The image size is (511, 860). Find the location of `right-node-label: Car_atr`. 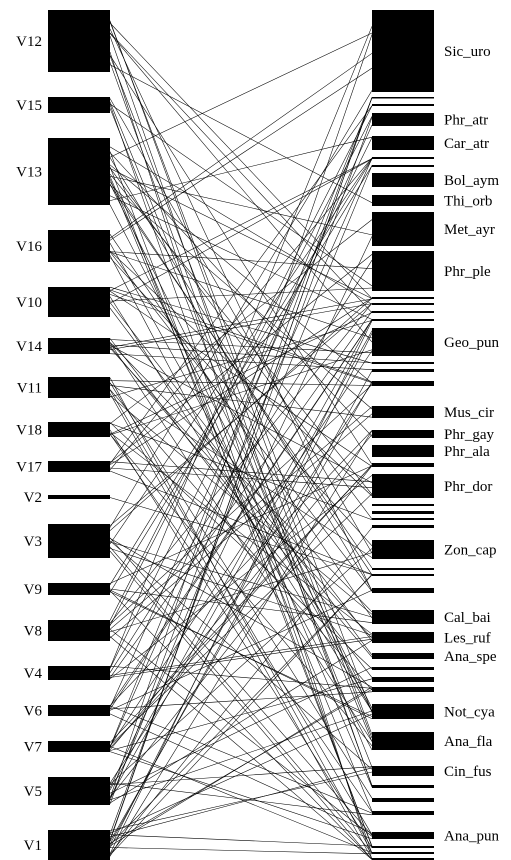

right-node-label: Car_atr is located at coordinates (466, 144).